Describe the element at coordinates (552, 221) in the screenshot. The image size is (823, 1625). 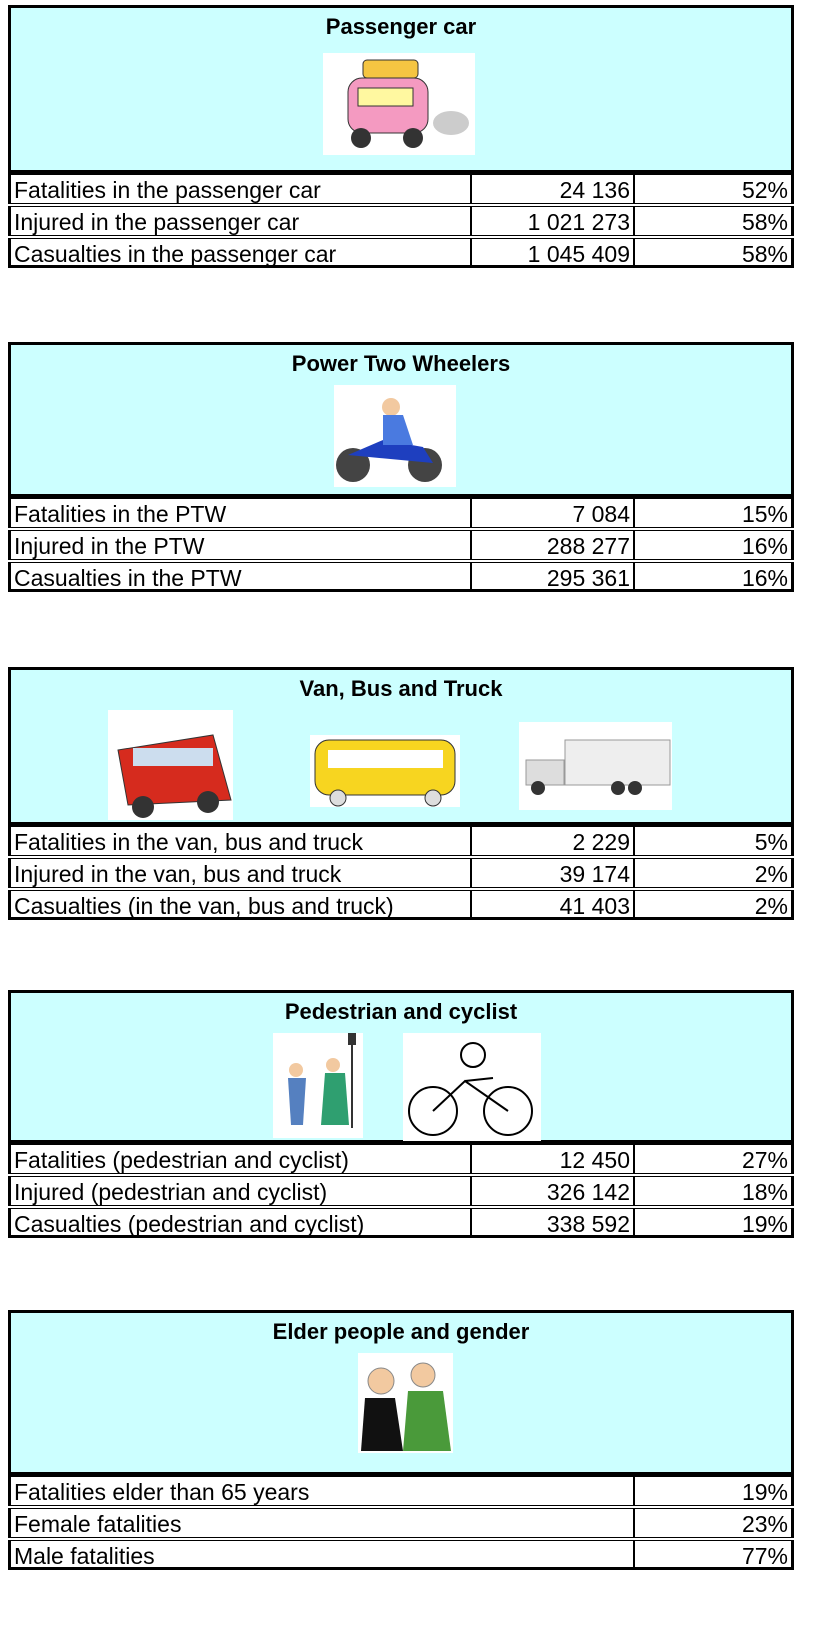
I see `row-count: 1 021 273` at that location.